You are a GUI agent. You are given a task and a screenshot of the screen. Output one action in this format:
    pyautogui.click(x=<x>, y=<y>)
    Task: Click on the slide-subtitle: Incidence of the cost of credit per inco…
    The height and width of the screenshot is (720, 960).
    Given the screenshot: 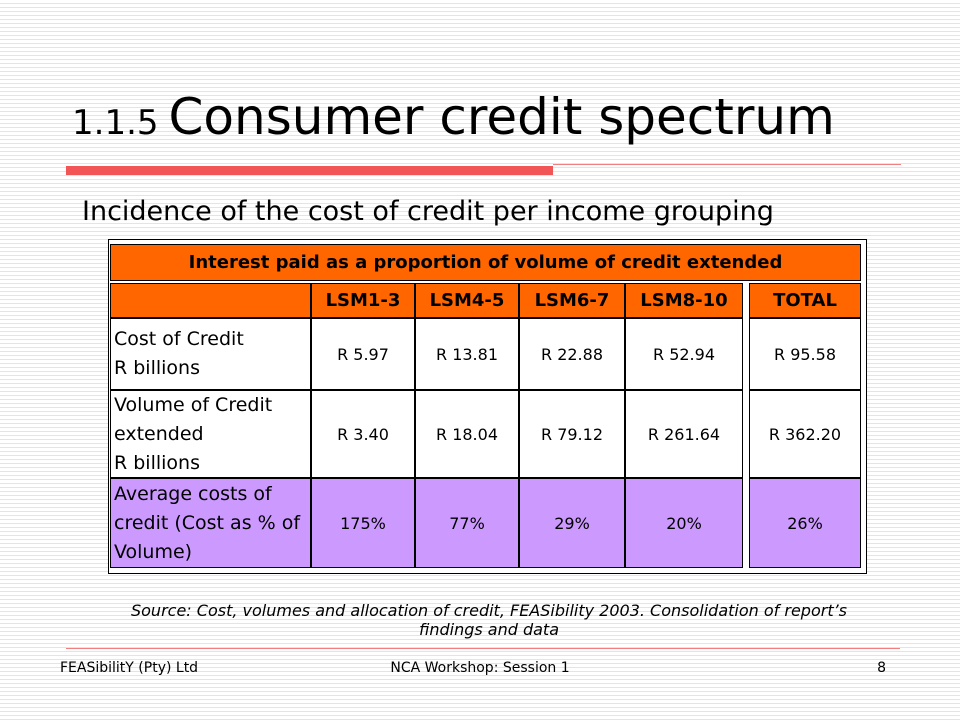 What is the action you would take?
    pyautogui.click(x=428, y=211)
    